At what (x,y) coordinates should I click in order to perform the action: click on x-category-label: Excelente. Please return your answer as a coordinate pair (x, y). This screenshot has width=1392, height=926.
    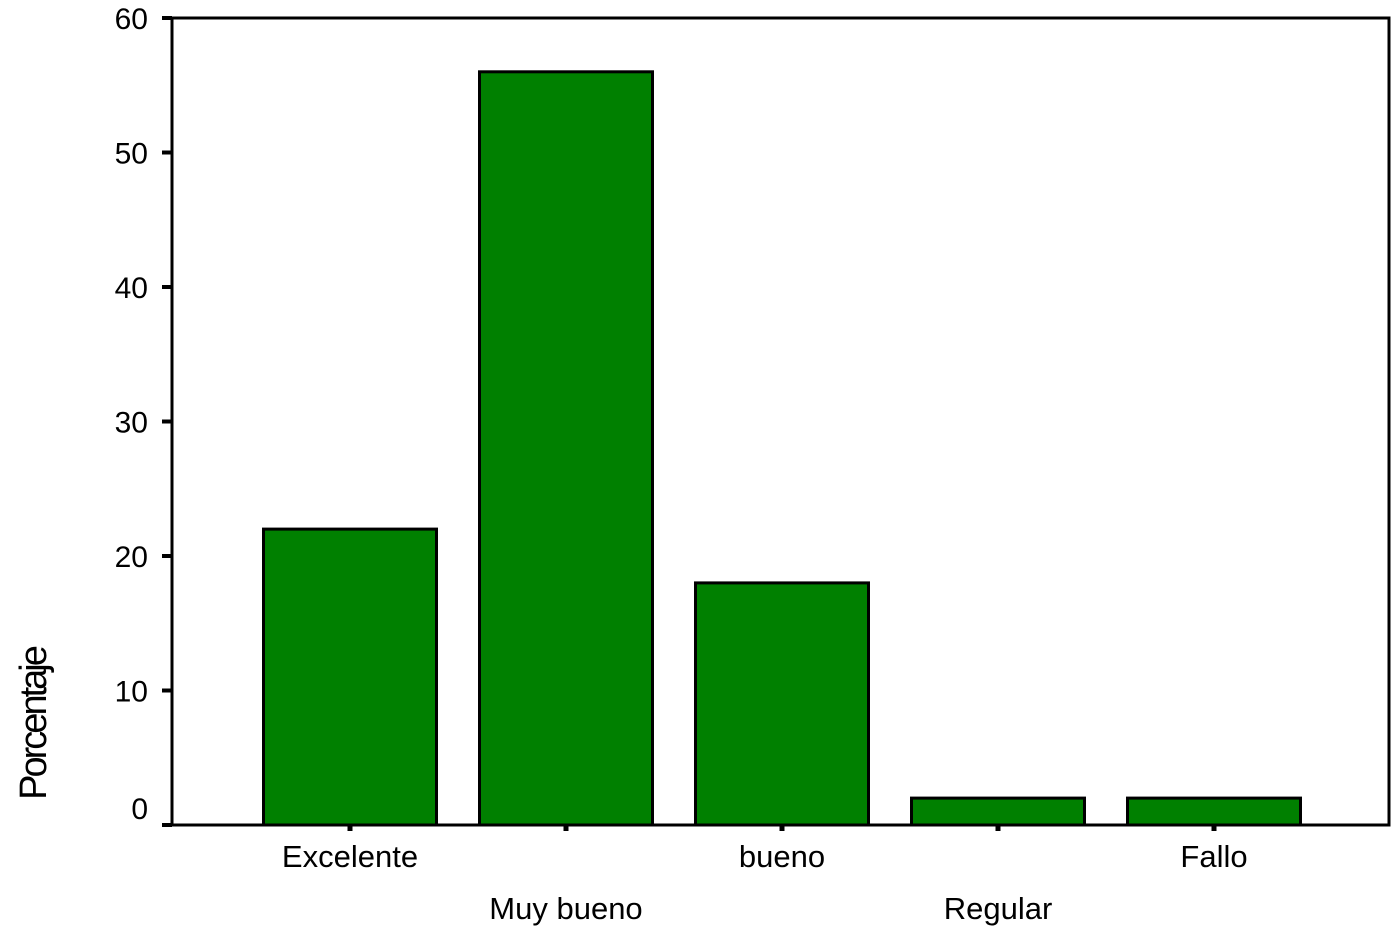
    Looking at the image, I should click on (350, 856).